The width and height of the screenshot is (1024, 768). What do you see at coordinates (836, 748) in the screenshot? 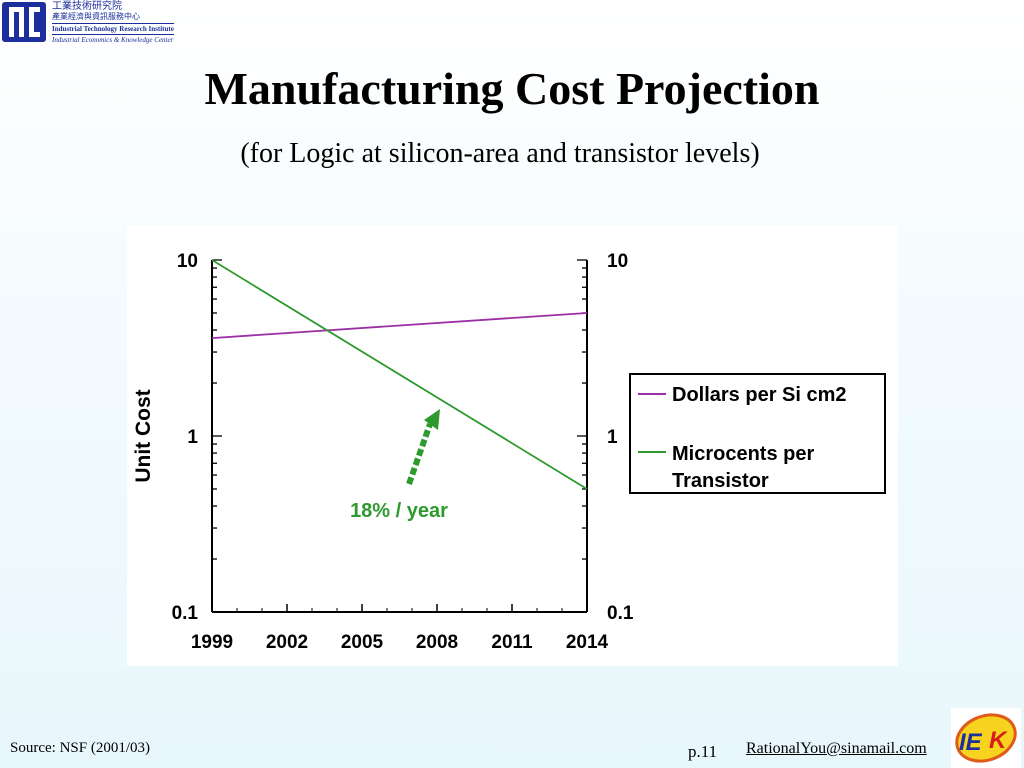
I see `contact-email-link: RationalYou@sinamail.com` at bounding box center [836, 748].